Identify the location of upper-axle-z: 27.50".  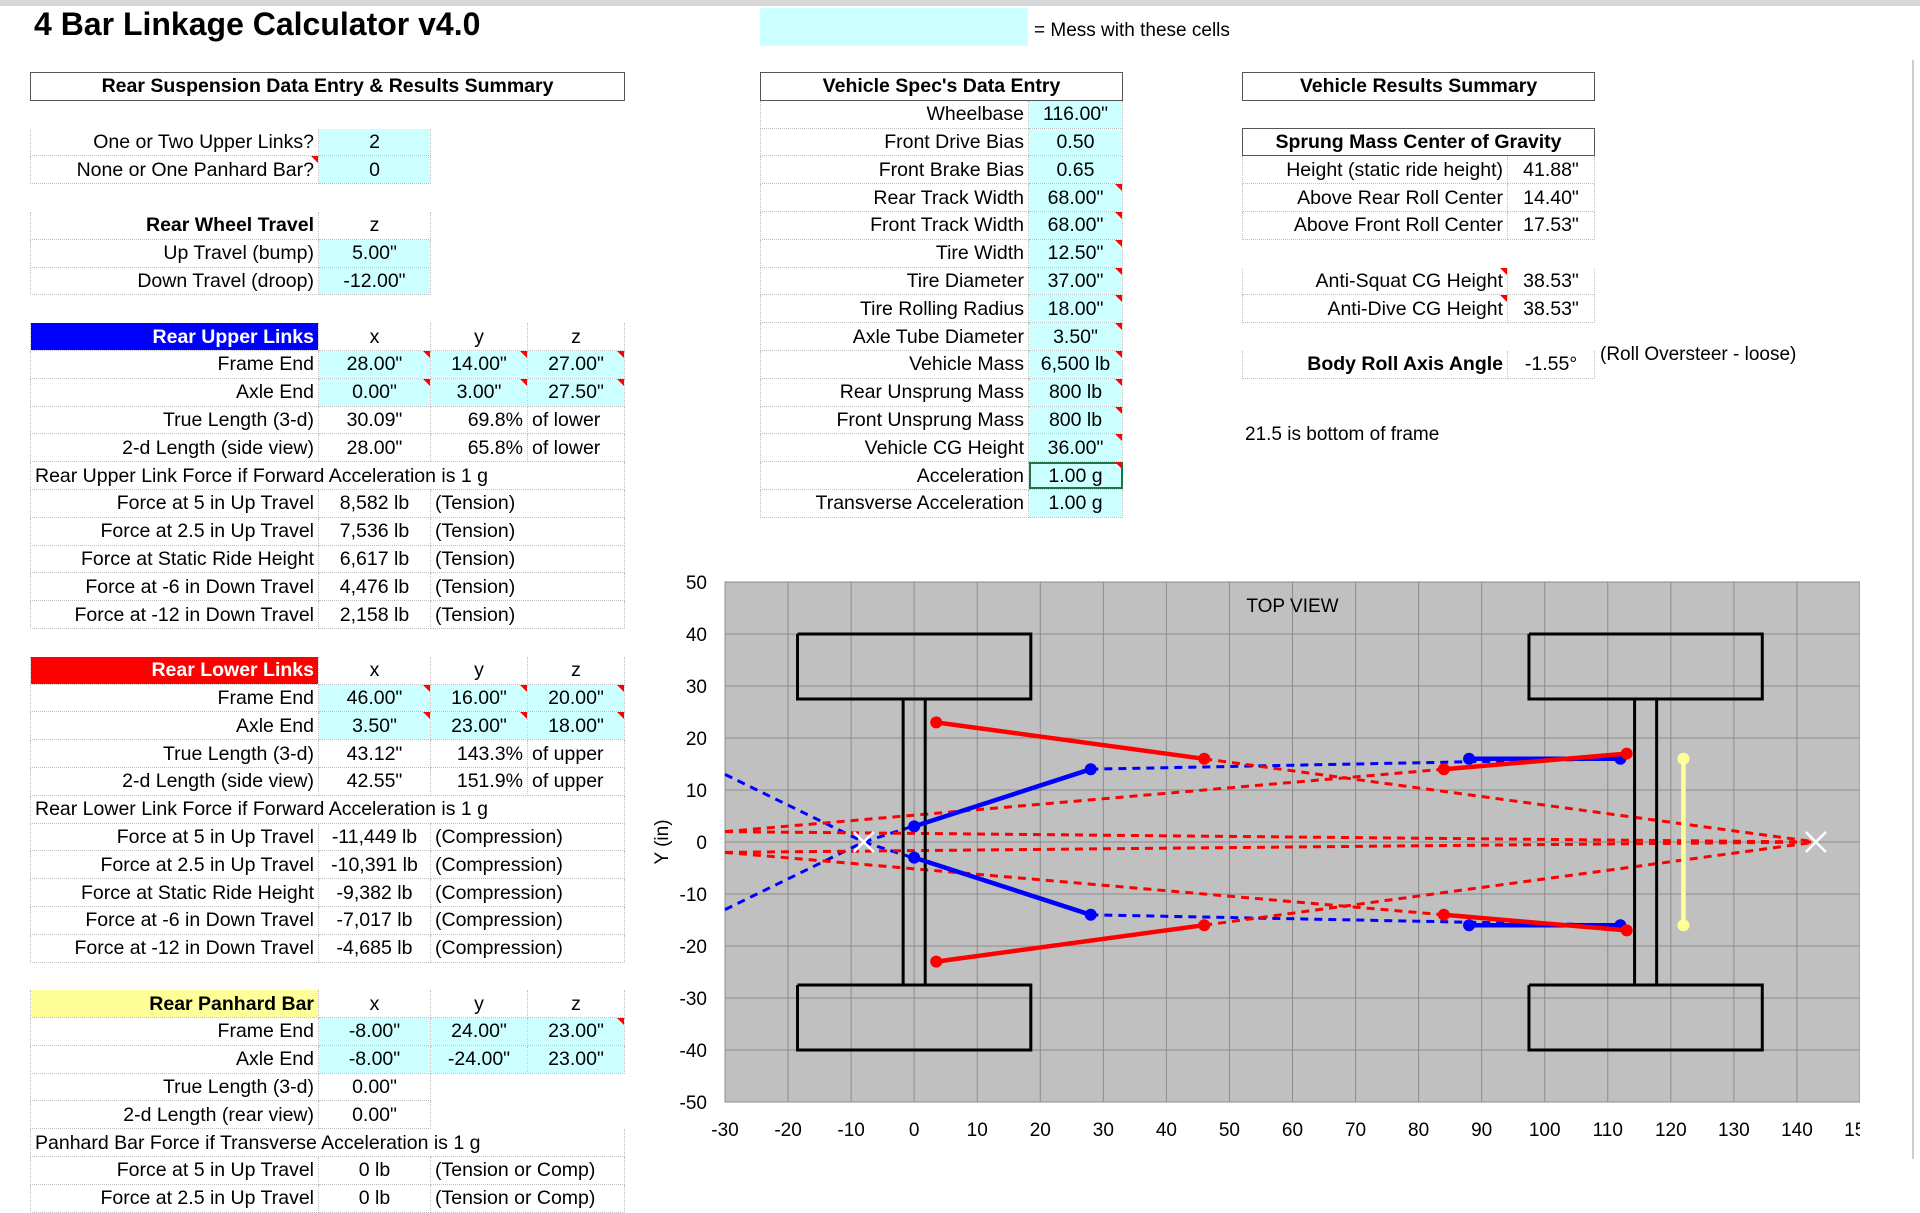
(576, 392).